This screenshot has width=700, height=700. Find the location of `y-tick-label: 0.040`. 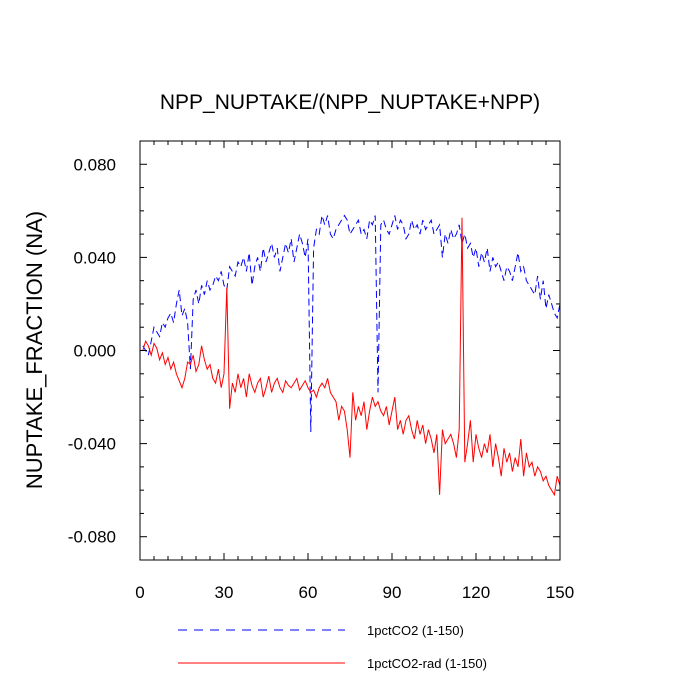

y-tick-label: 0.040 is located at coordinates (94, 257).